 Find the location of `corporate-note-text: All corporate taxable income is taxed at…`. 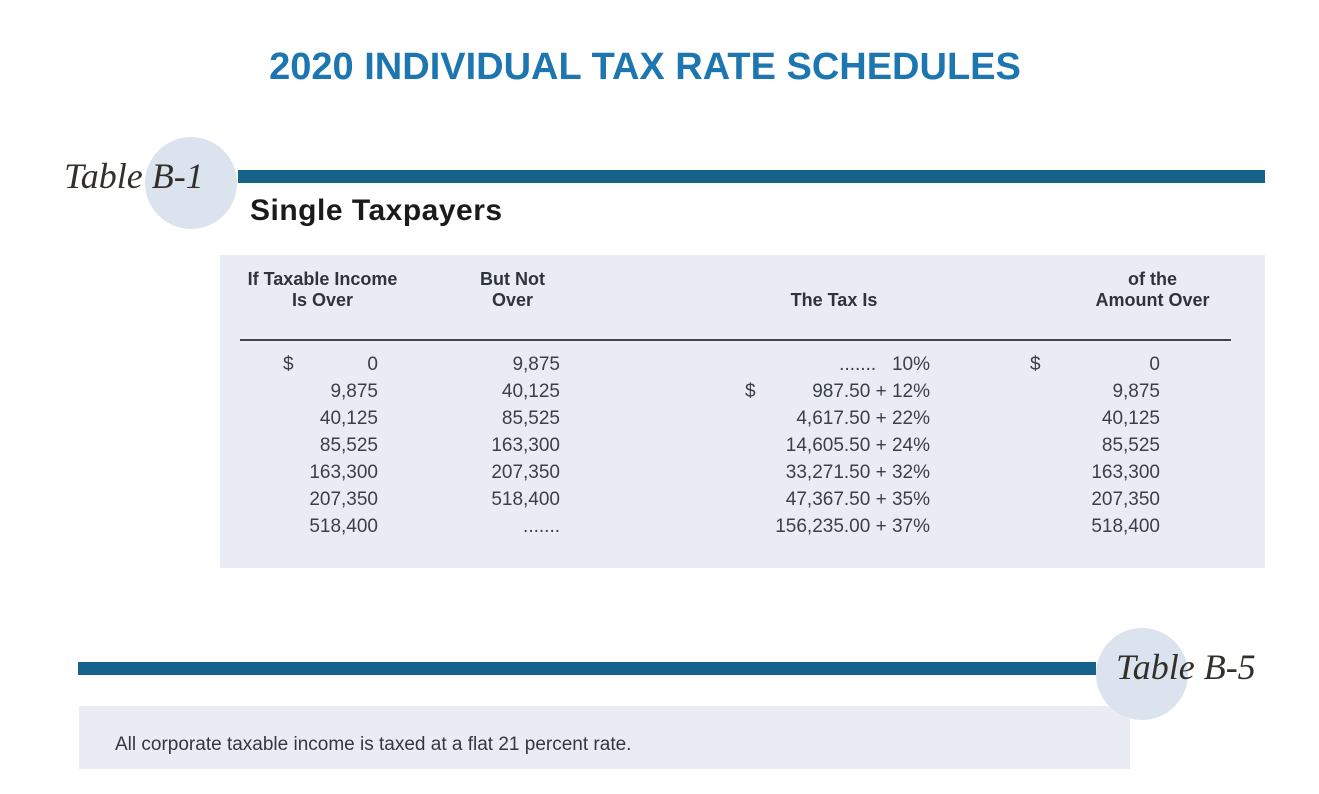

corporate-note-text: All corporate taxable income is taxed at… is located at coordinates (373, 744).